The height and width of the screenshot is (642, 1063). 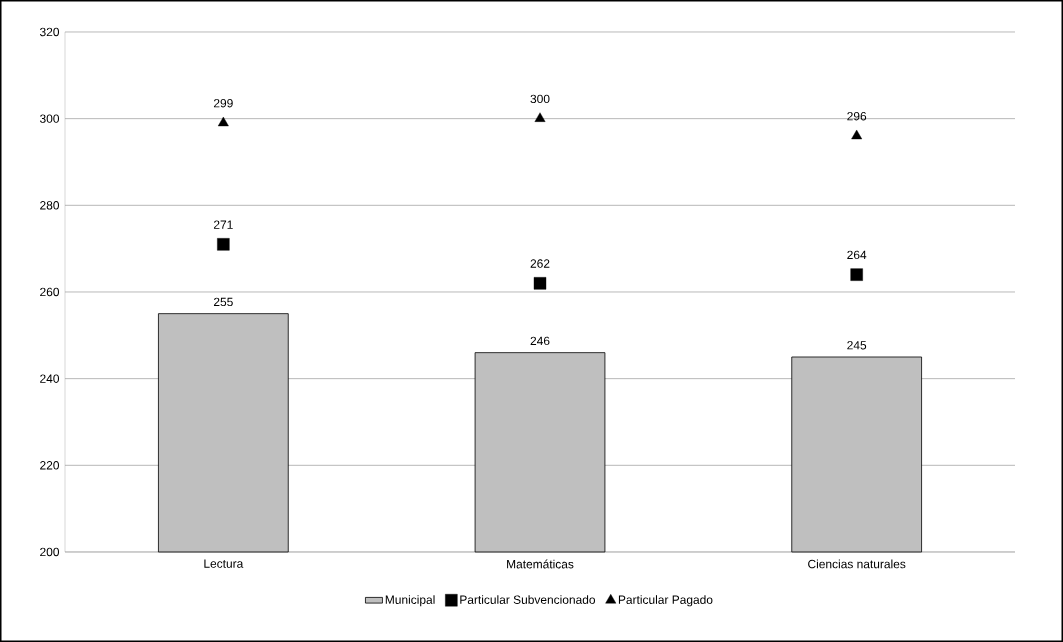 What do you see at coordinates (410, 601) in the screenshot?
I see `legend-label: Municipal` at bounding box center [410, 601].